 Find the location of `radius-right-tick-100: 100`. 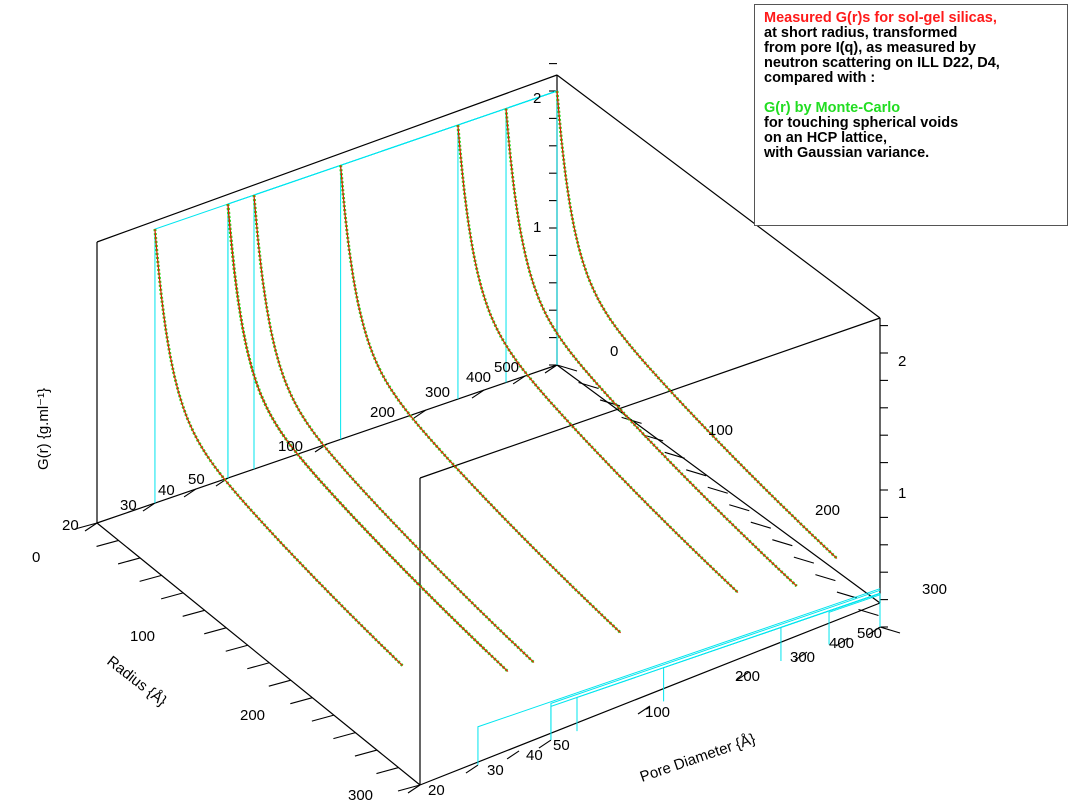

radius-right-tick-100: 100 is located at coordinates (720, 430).